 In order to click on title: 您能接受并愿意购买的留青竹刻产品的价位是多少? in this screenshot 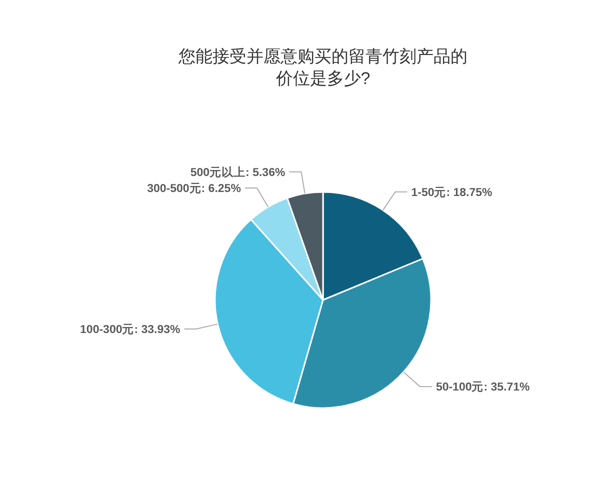, I will do `click(323, 67)`.